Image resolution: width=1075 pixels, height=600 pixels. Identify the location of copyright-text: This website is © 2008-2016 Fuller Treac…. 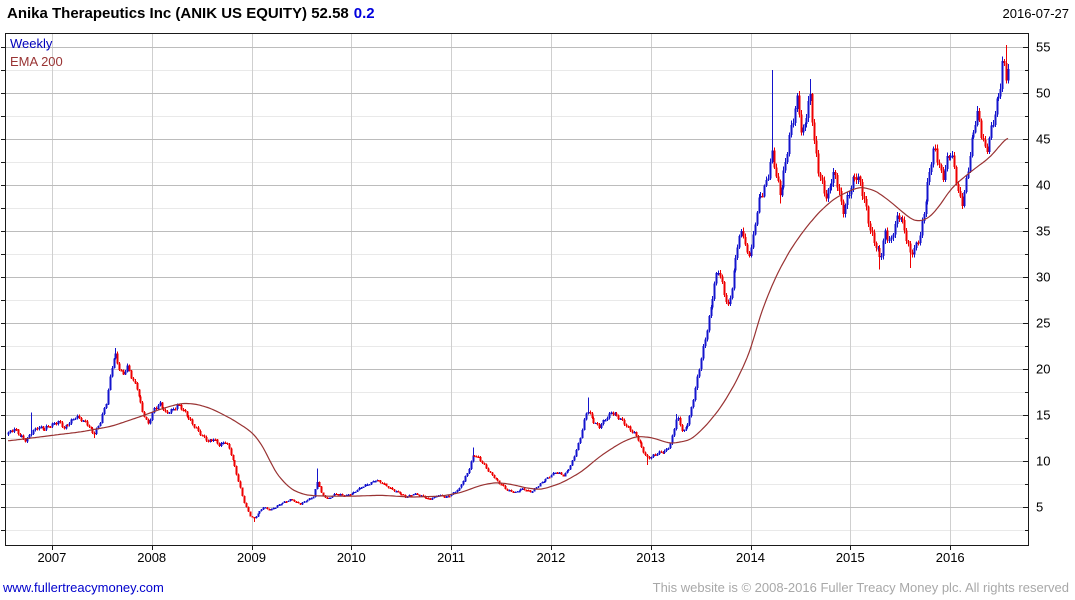
(860, 587).